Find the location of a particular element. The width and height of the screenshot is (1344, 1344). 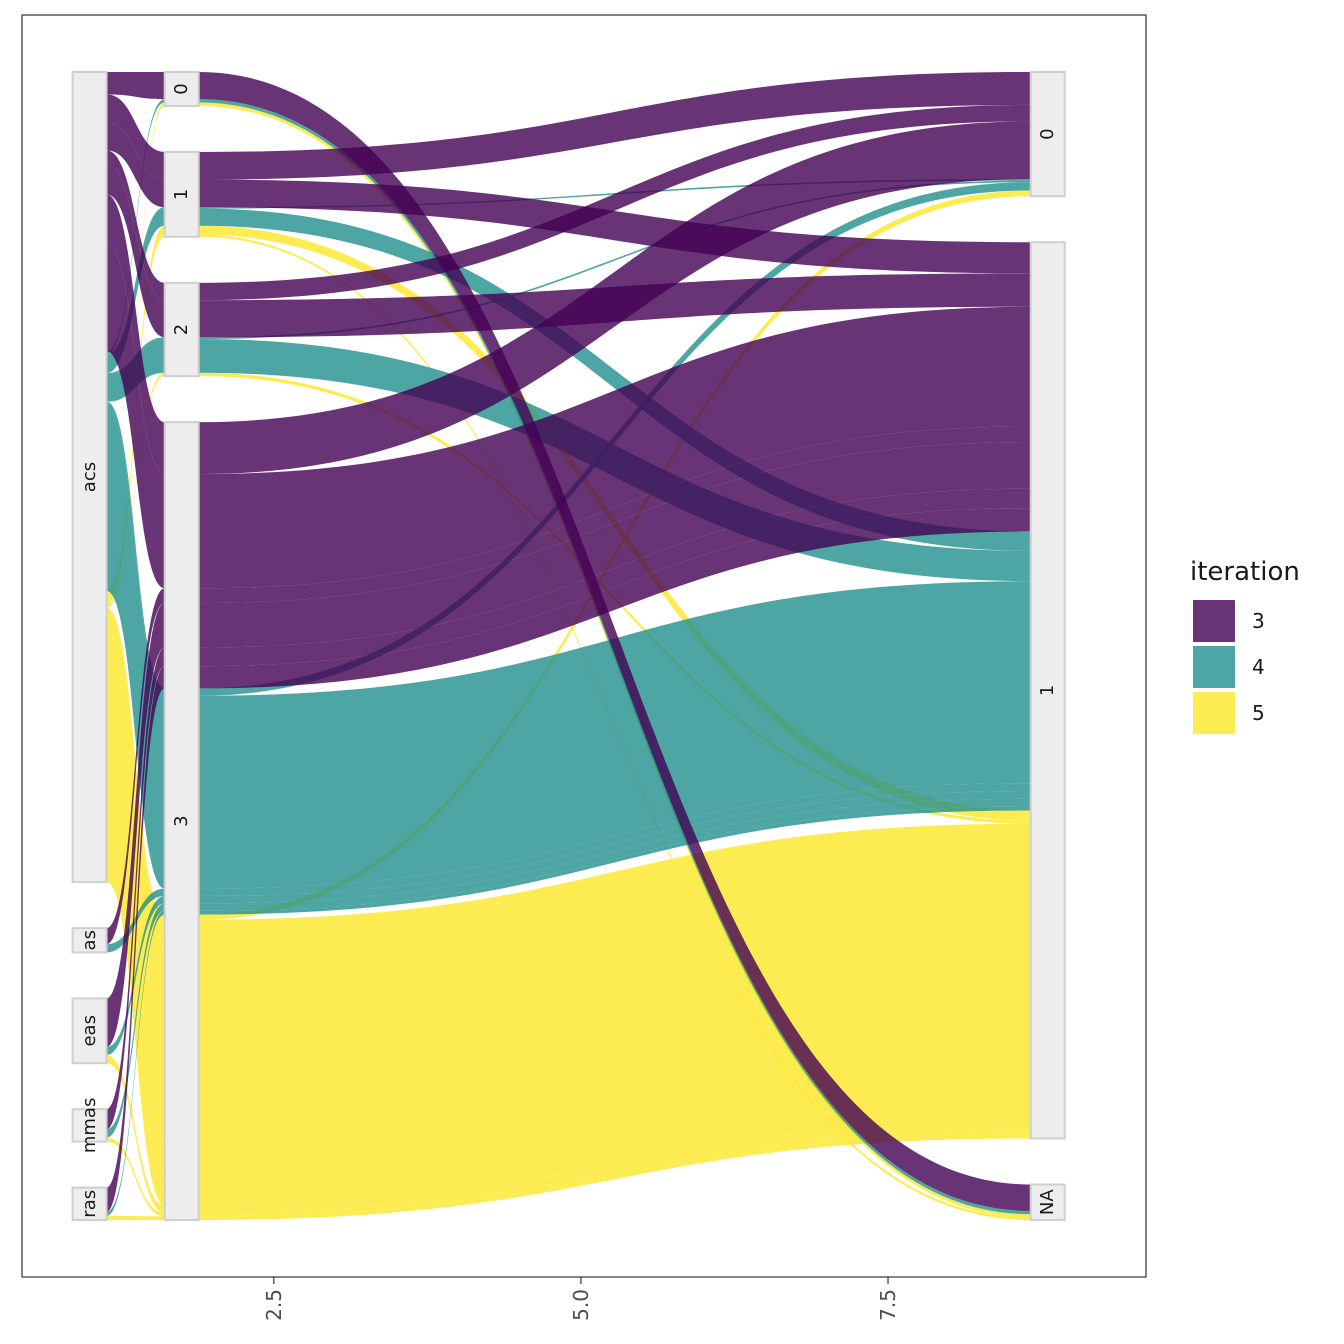

flow-acs-2-0-iter3-seg1 is located at coordinates (614, 202).